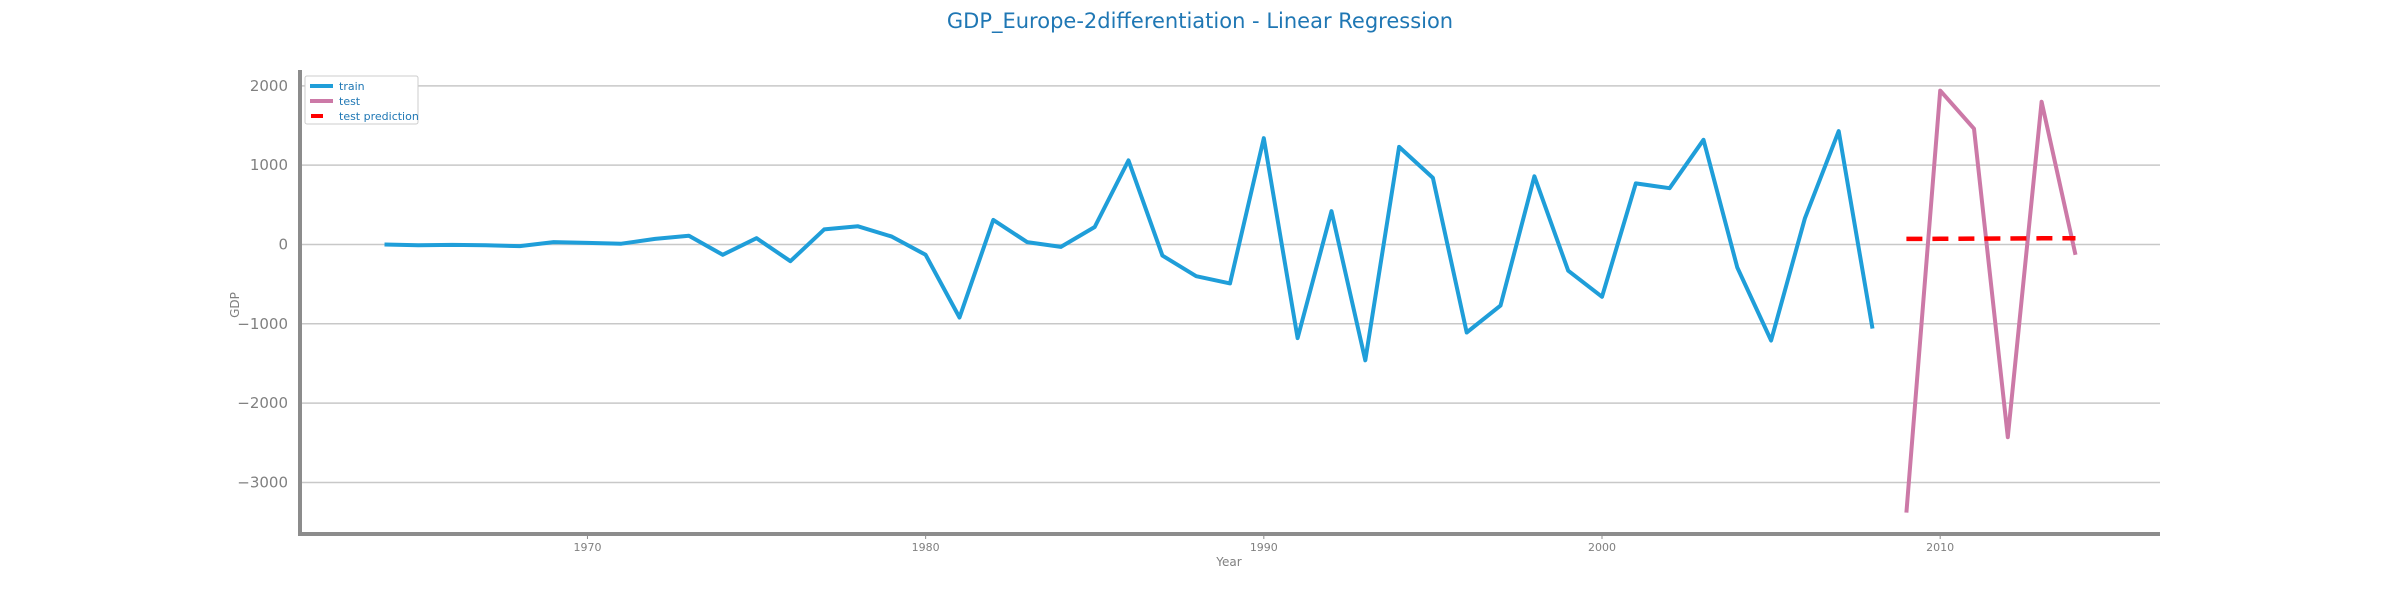  Describe the element at coordinates (262, 482) in the screenshot. I see `y-tick-label: −3000` at that location.